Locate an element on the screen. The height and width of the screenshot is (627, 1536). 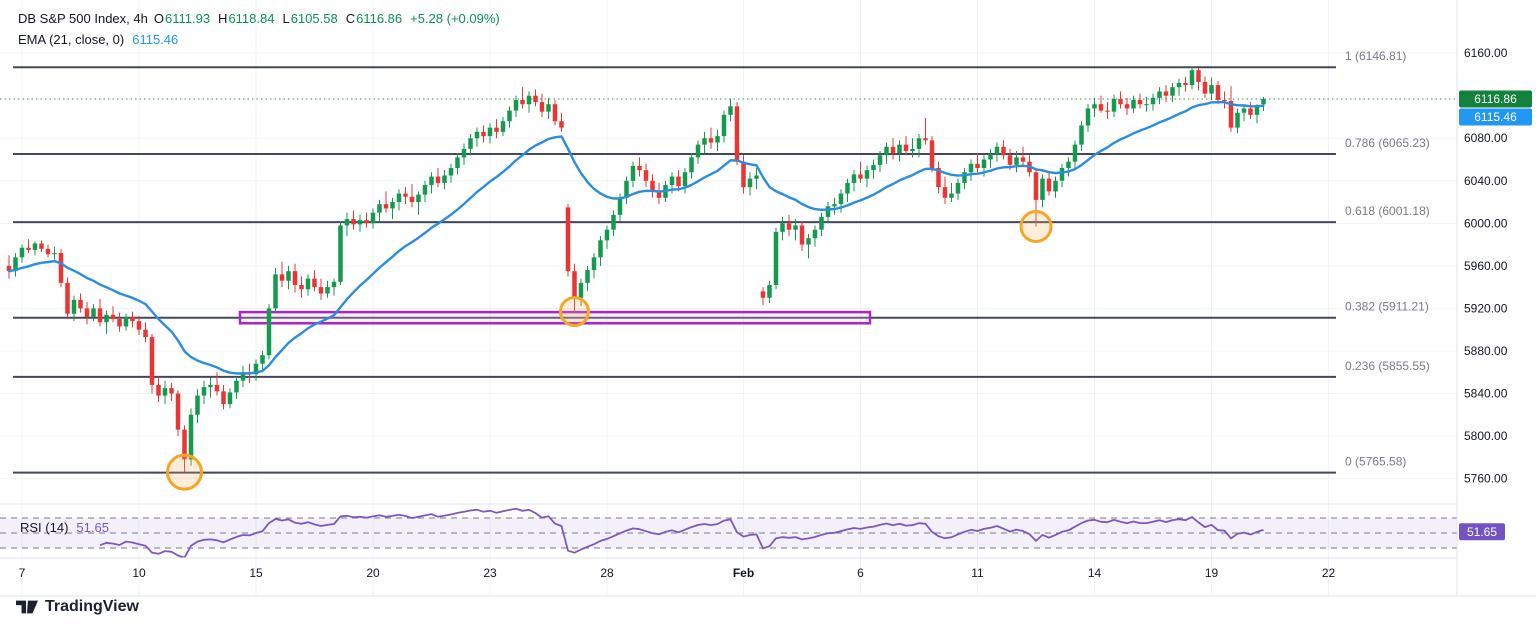
ema-value-badge-text: 6115.46 is located at coordinates (1495, 117).